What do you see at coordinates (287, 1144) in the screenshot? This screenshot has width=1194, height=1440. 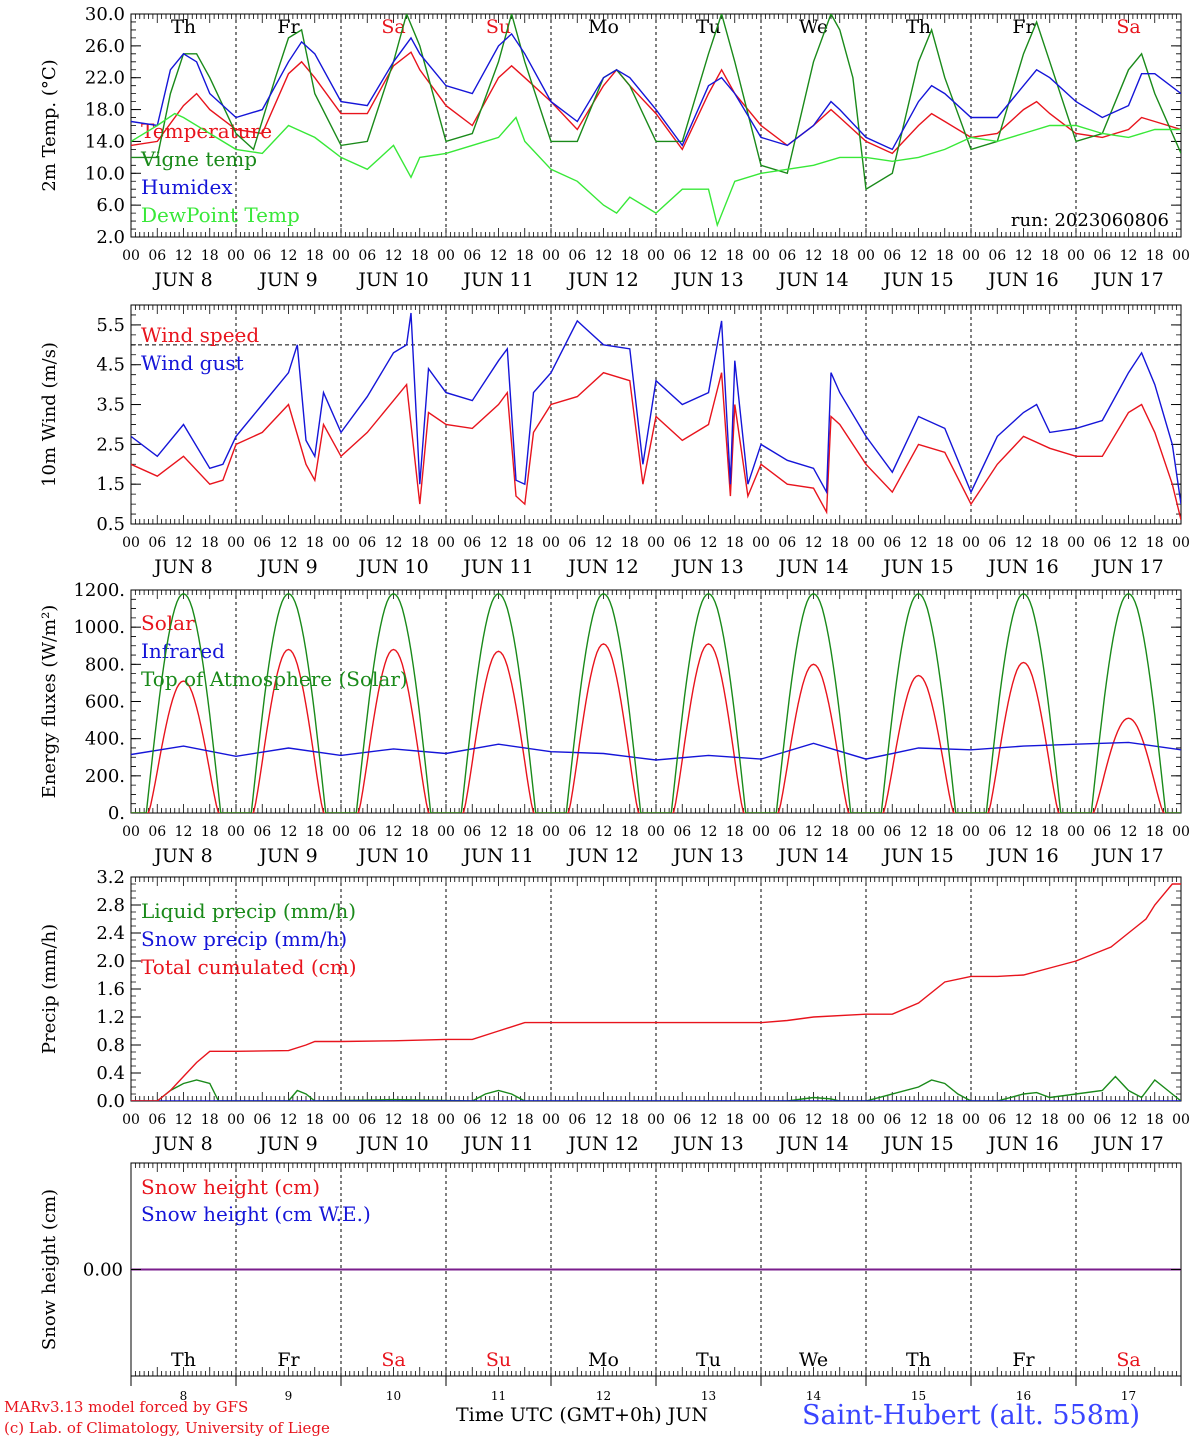 I see `precip-date-label: JUN 9` at bounding box center [287, 1144].